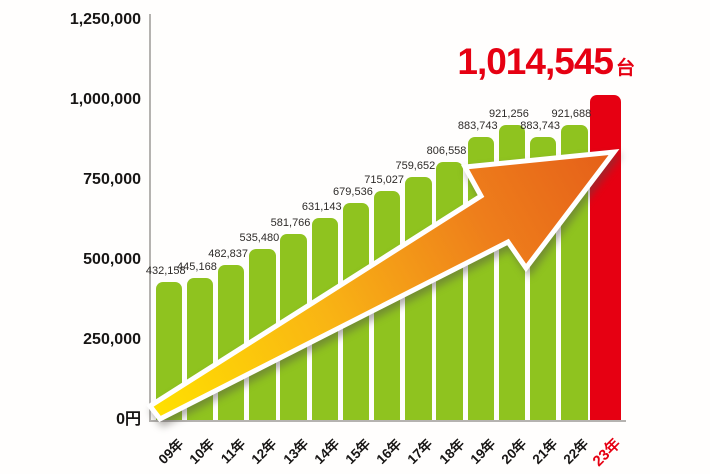 This screenshot has width=710, height=474. Describe the element at coordinates (105, 99) in the screenshot. I see `y-axis-label-1,000,000: 1,000,000` at that location.